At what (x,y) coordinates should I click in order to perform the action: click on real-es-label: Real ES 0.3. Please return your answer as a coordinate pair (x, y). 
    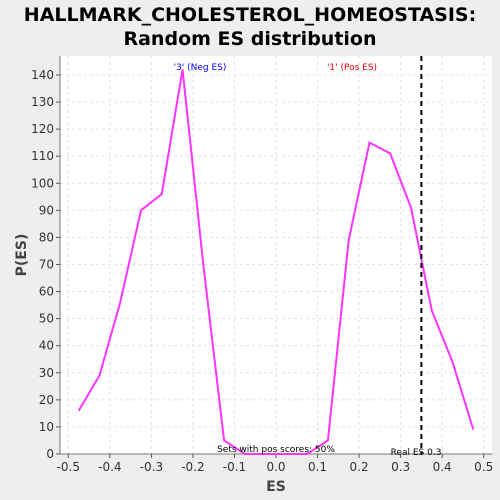
    Looking at the image, I should click on (416, 453).